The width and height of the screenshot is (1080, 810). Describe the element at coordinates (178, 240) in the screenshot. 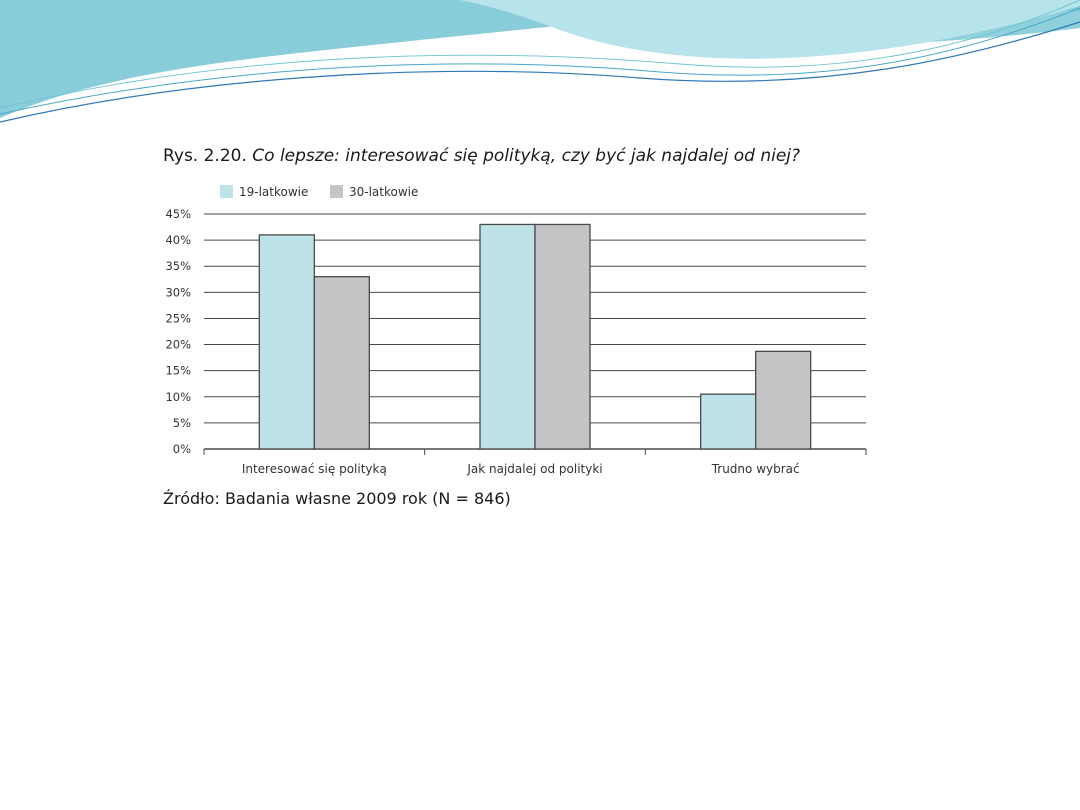

I see `y-tick-label: 40%` at that location.